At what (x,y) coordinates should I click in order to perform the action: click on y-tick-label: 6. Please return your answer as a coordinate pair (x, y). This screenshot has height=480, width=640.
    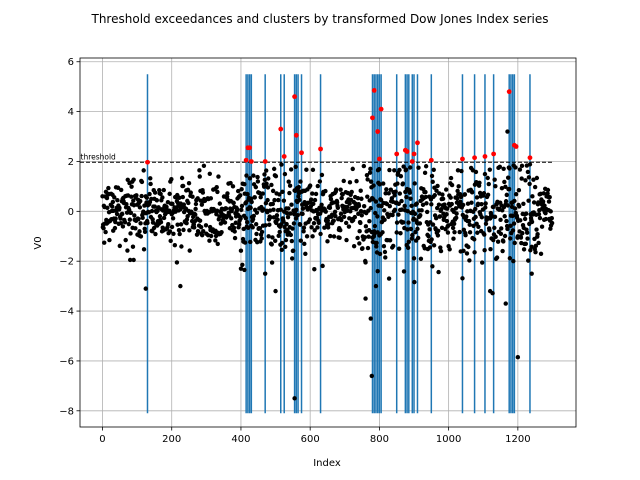
    Looking at the image, I should click on (71, 62).